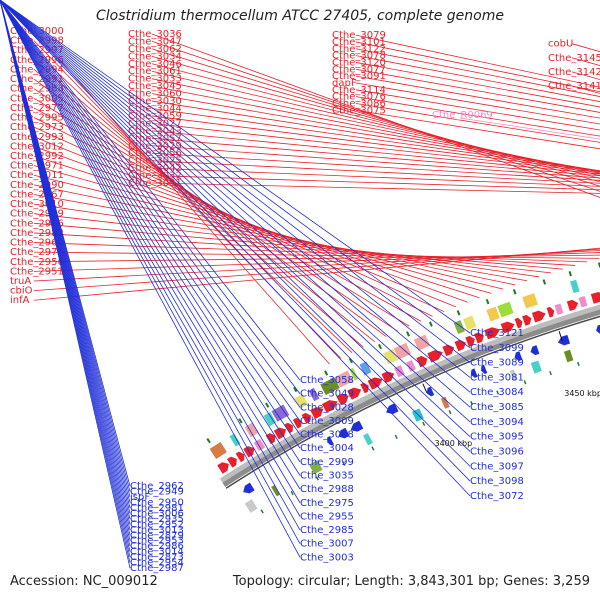 The image size is (600, 600). What do you see at coordinates (560, 336) in the screenshot?
I see `tick-mark` at bounding box center [560, 336].